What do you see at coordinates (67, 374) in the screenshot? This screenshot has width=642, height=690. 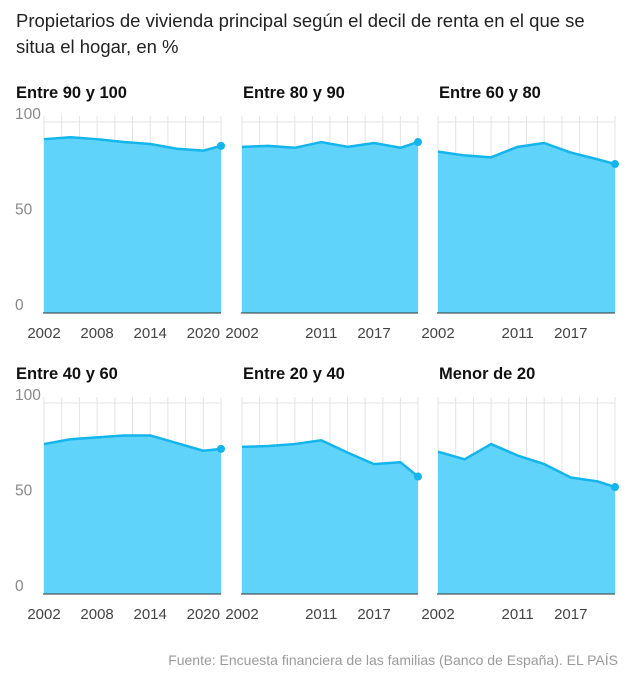 I see `panel-title-4: Entre 40 y 60` at bounding box center [67, 374].